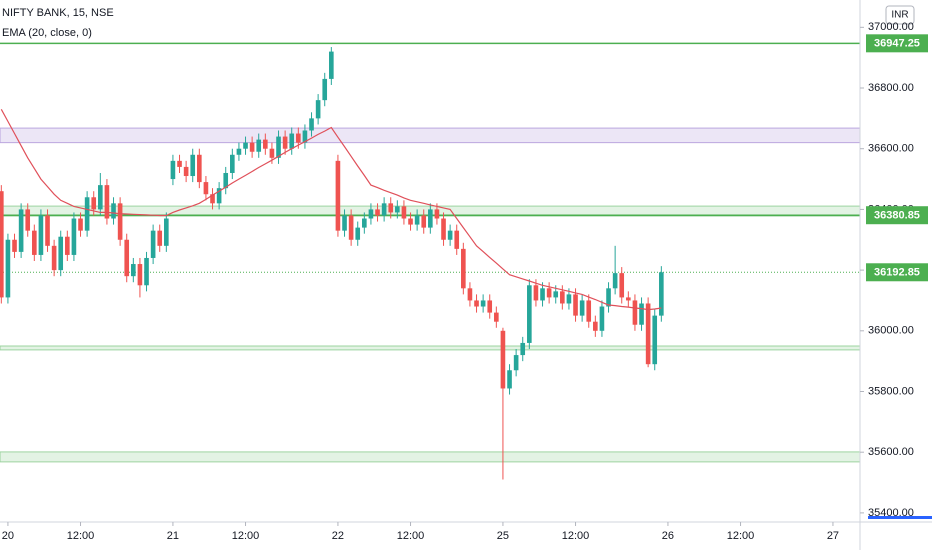 The image size is (932, 550). What do you see at coordinates (891, 149) in the screenshot?
I see `y-tick-label: 36600.00` at bounding box center [891, 149].